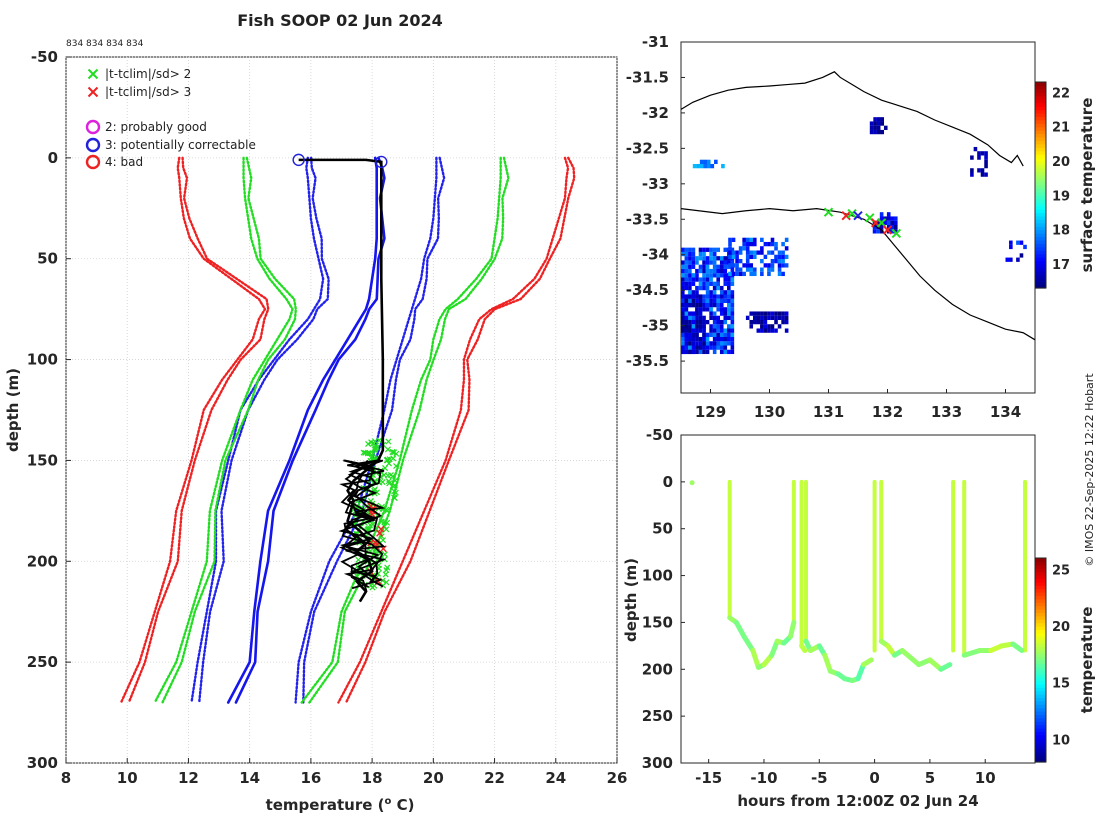  I want to click on legend-label-3: 2: probably good, so click(156, 127).